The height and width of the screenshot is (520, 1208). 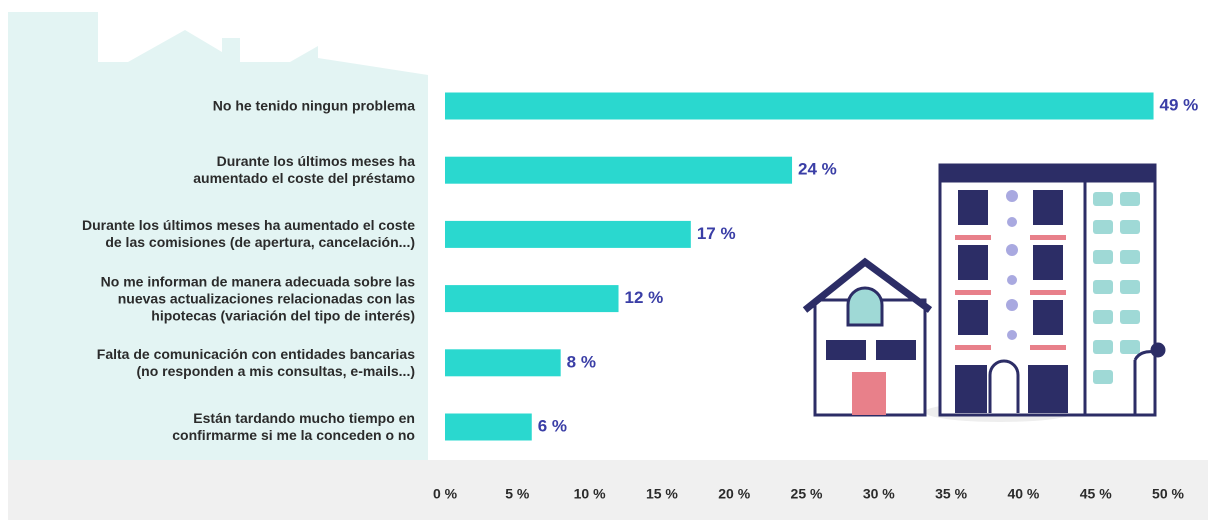 What do you see at coordinates (734, 494) in the screenshot?
I see `x-tick-label: 20 %` at bounding box center [734, 494].